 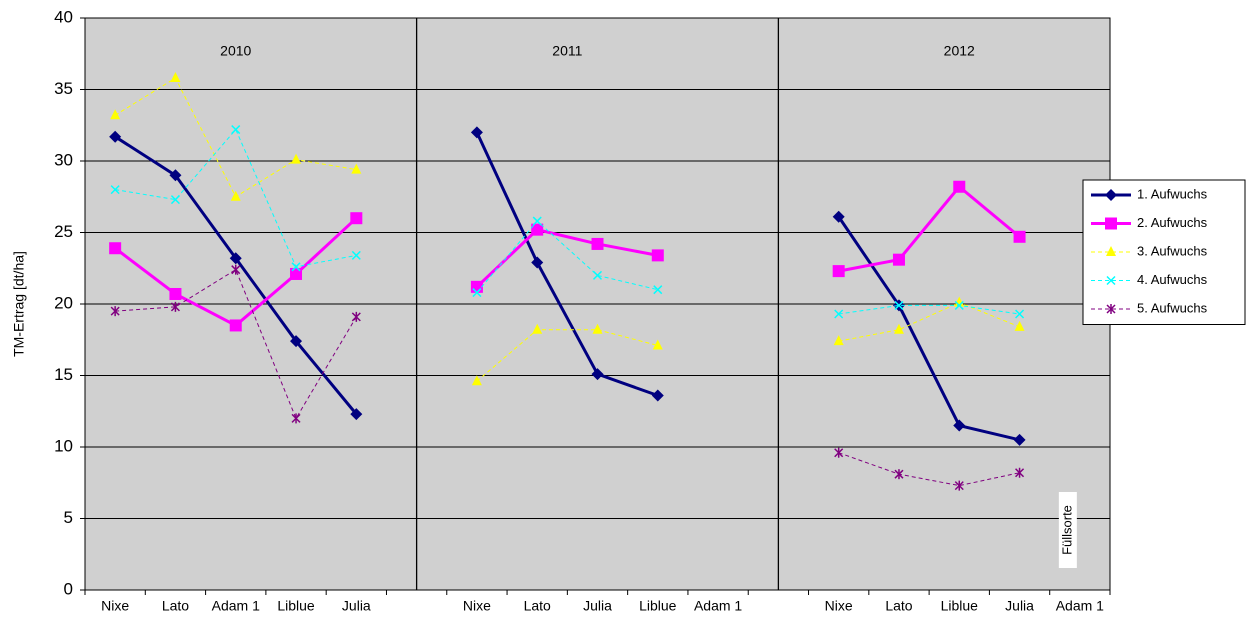 What do you see at coordinates (1172, 279) in the screenshot?
I see `legend-label: 4. Aufwuchs` at bounding box center [1172, 279].